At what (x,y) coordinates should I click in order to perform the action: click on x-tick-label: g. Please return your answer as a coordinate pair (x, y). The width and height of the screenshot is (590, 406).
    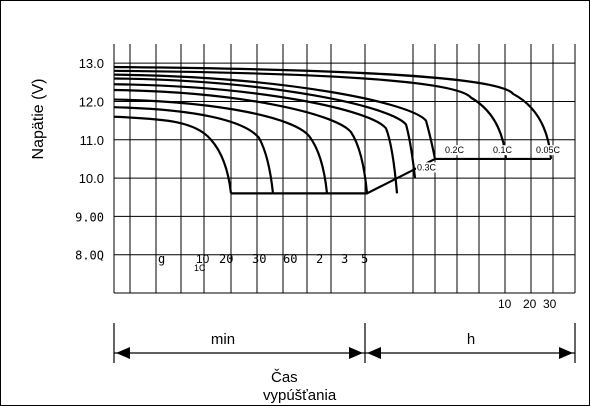
    Looking at the image, I should click on (161, 259).